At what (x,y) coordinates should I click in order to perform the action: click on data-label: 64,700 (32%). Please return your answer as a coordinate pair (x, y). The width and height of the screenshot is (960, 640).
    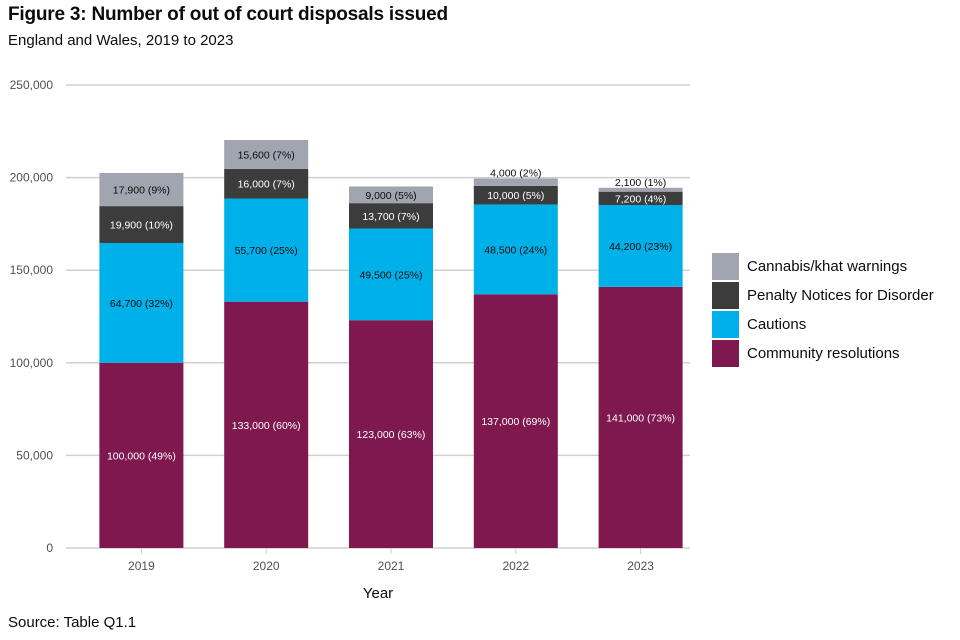
    Looking at the image, I should click on (141, 304).